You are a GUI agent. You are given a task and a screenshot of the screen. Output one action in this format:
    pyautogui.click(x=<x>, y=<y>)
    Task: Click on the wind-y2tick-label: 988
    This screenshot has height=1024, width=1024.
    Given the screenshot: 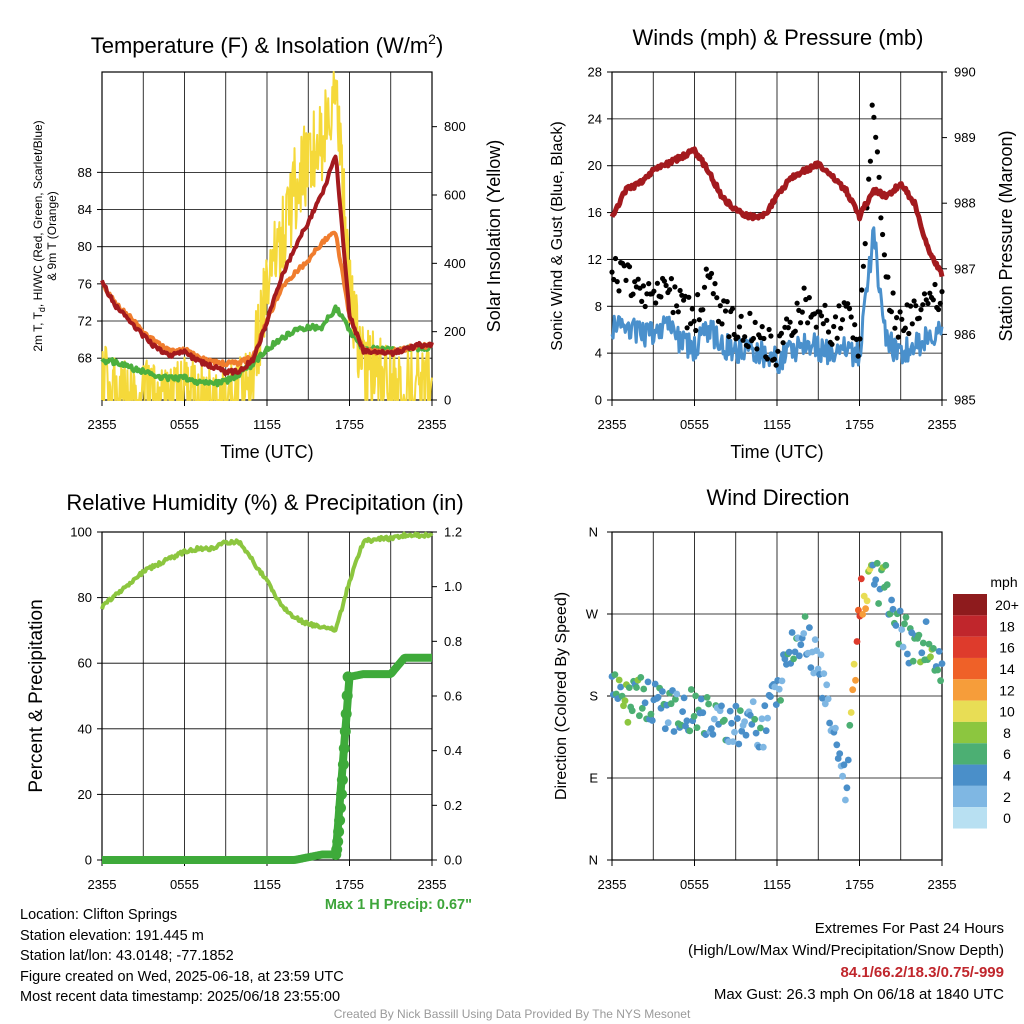 What is the action you would take?
    pyautogui.click(x=965, y=203)
    